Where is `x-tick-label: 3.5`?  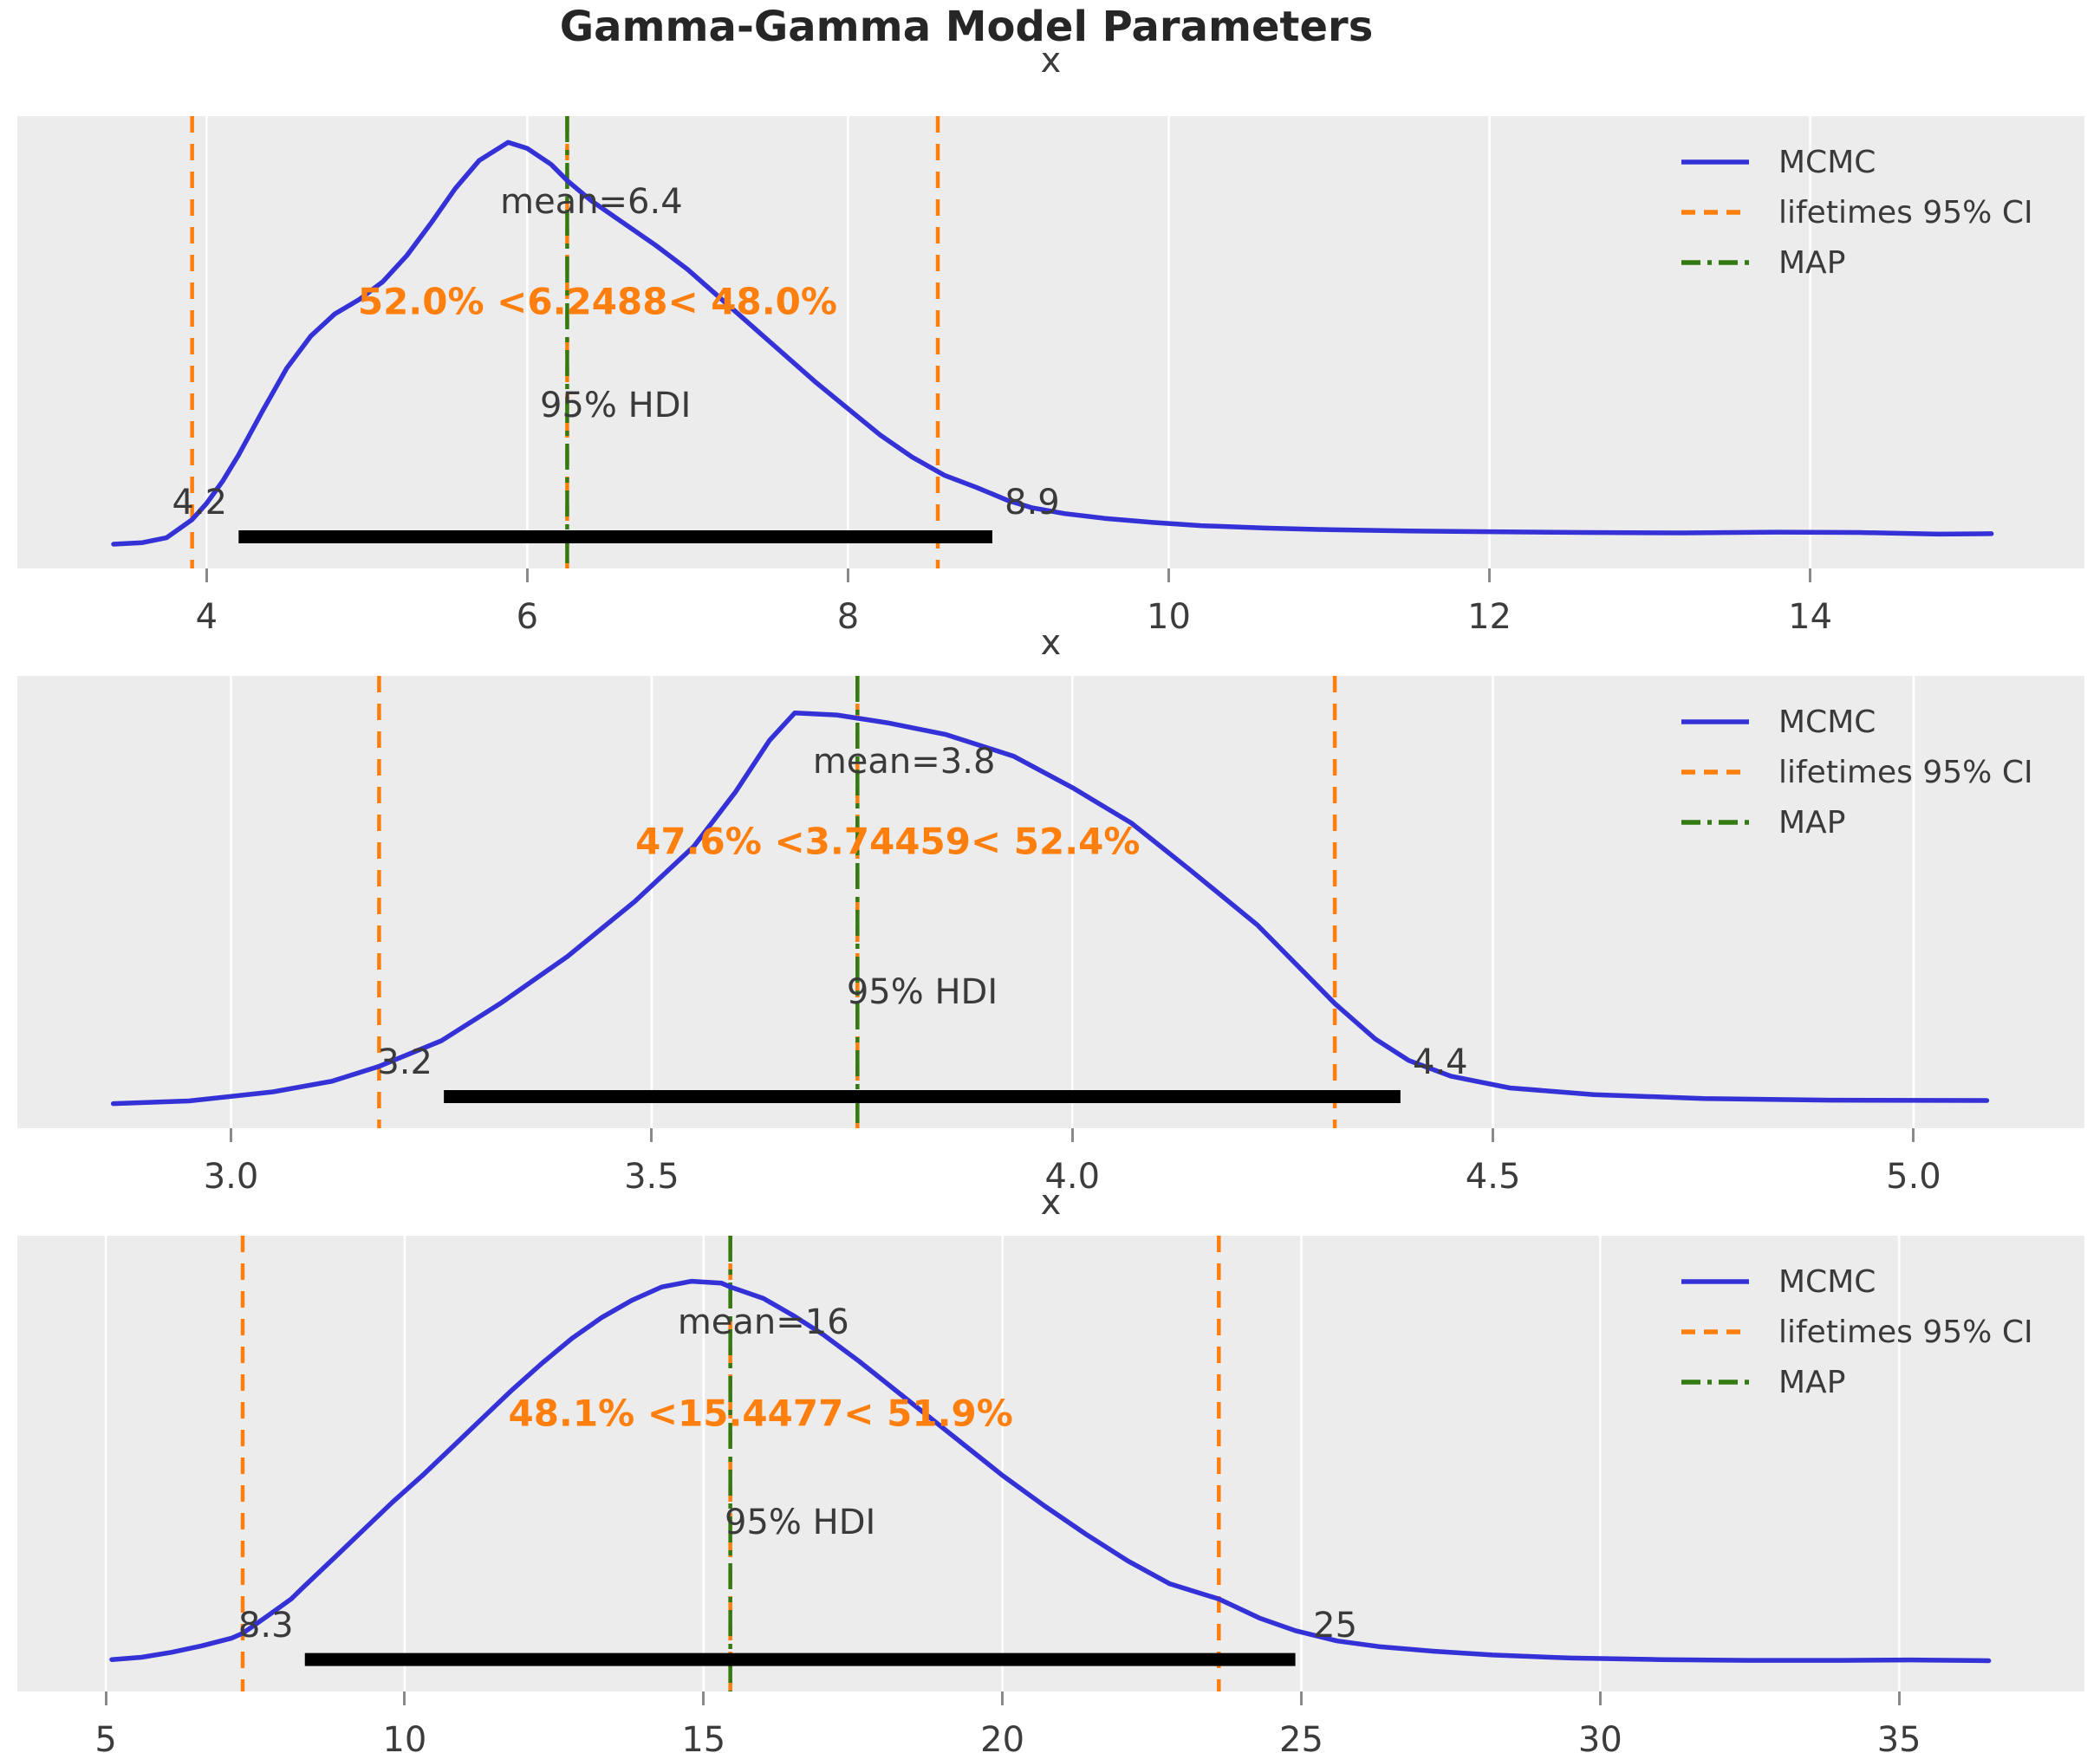 x-tick-label: 3.5 is located at coordinates (651, 1177).